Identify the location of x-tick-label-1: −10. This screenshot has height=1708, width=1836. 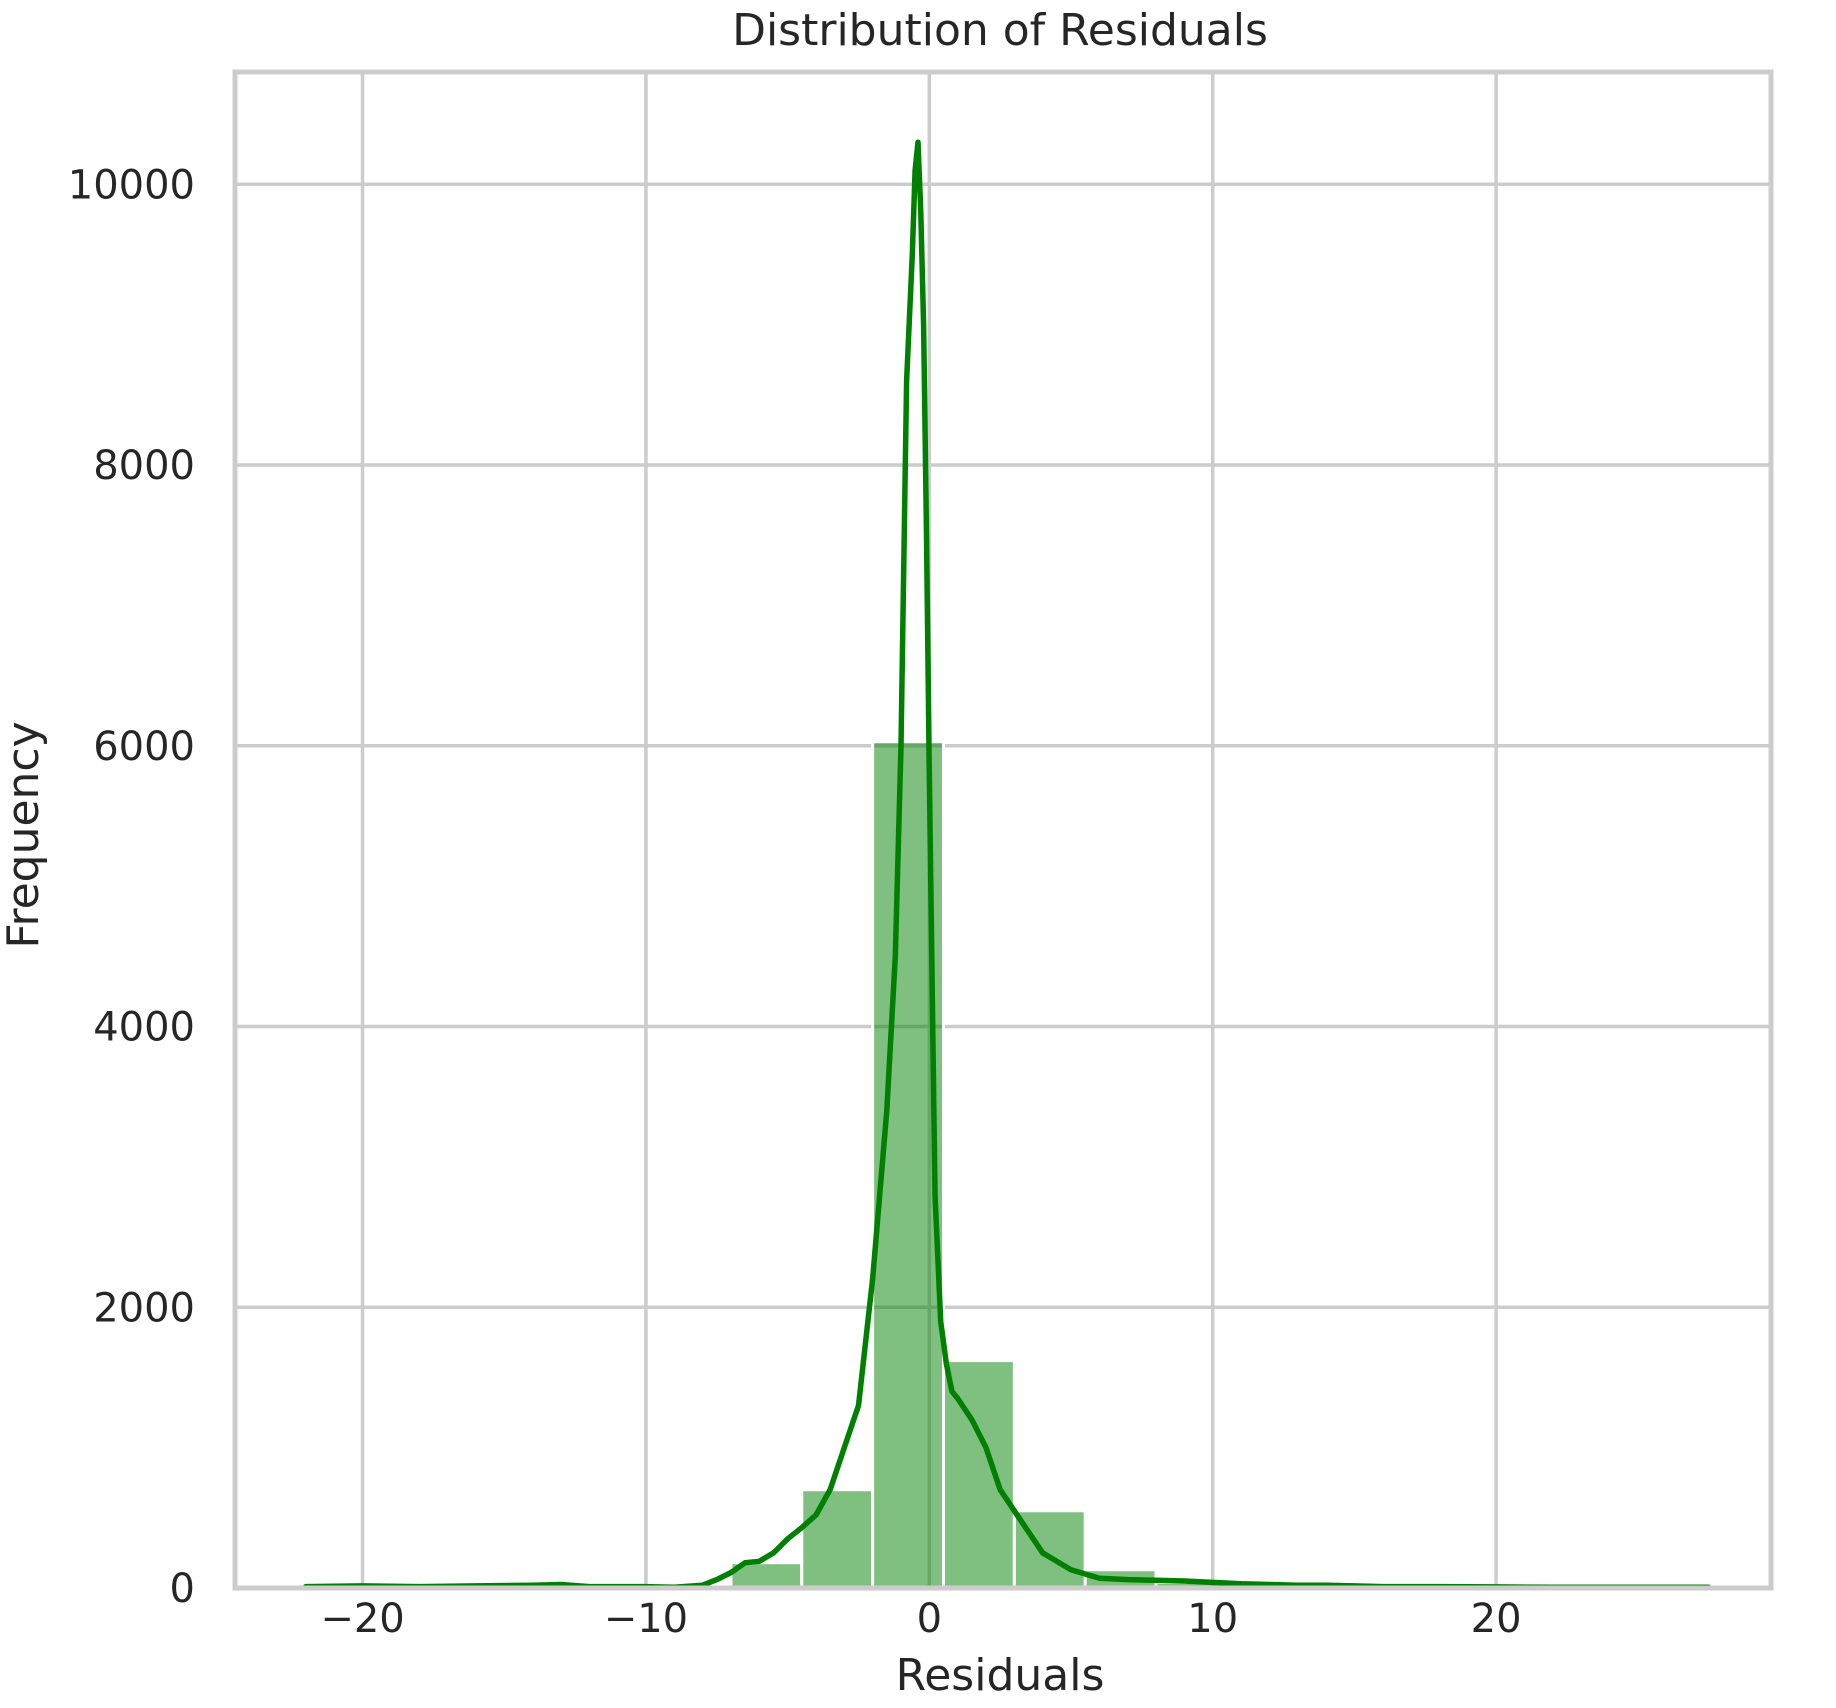
(646, 1619).